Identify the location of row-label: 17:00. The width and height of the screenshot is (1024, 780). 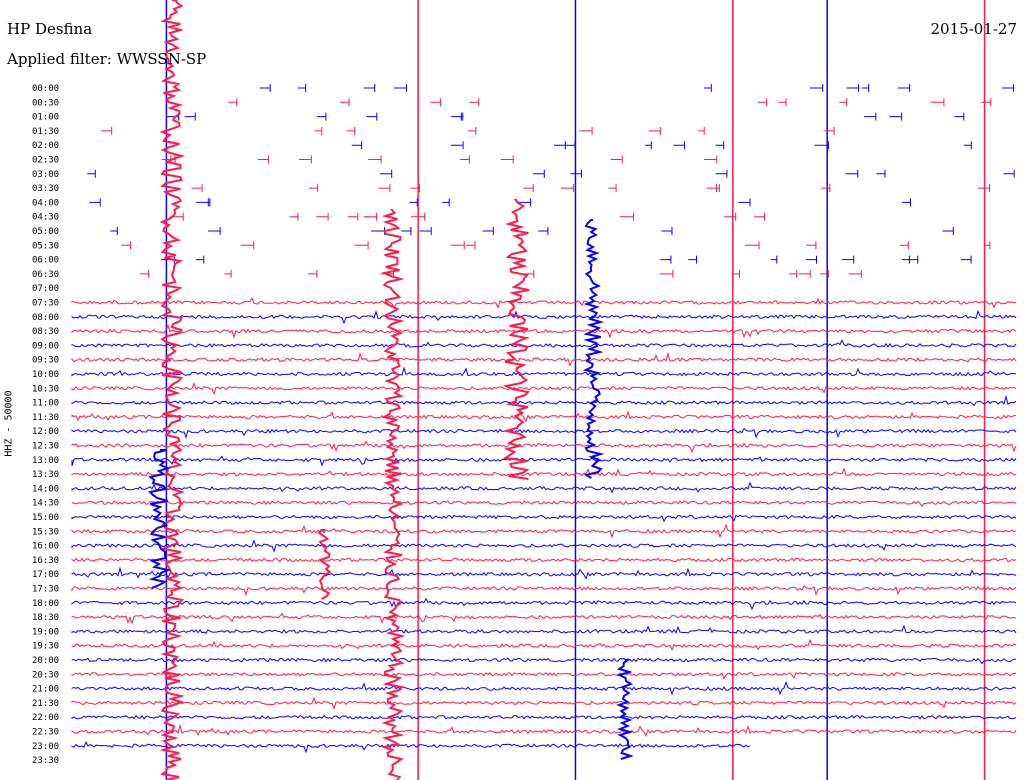
(45, 575).